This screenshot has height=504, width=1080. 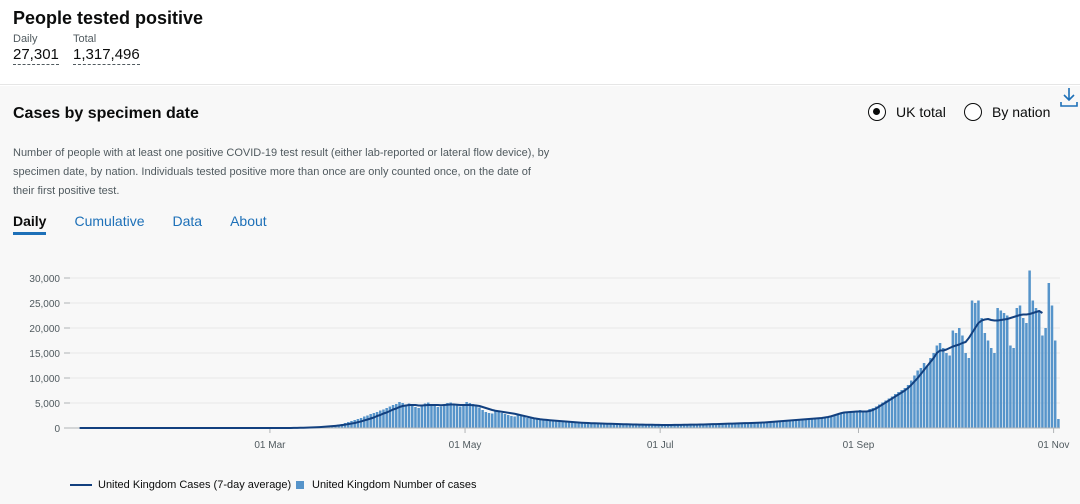 I want to click on tab-cumulative: Cumulative, so click(x=109, y=221).